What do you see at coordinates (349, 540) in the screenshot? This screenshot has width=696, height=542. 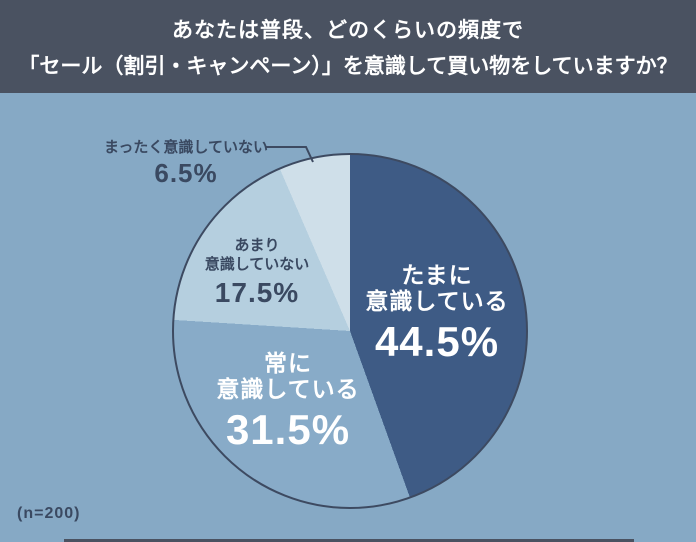 I see `section-divider-line` at bounding box center [349, 540].